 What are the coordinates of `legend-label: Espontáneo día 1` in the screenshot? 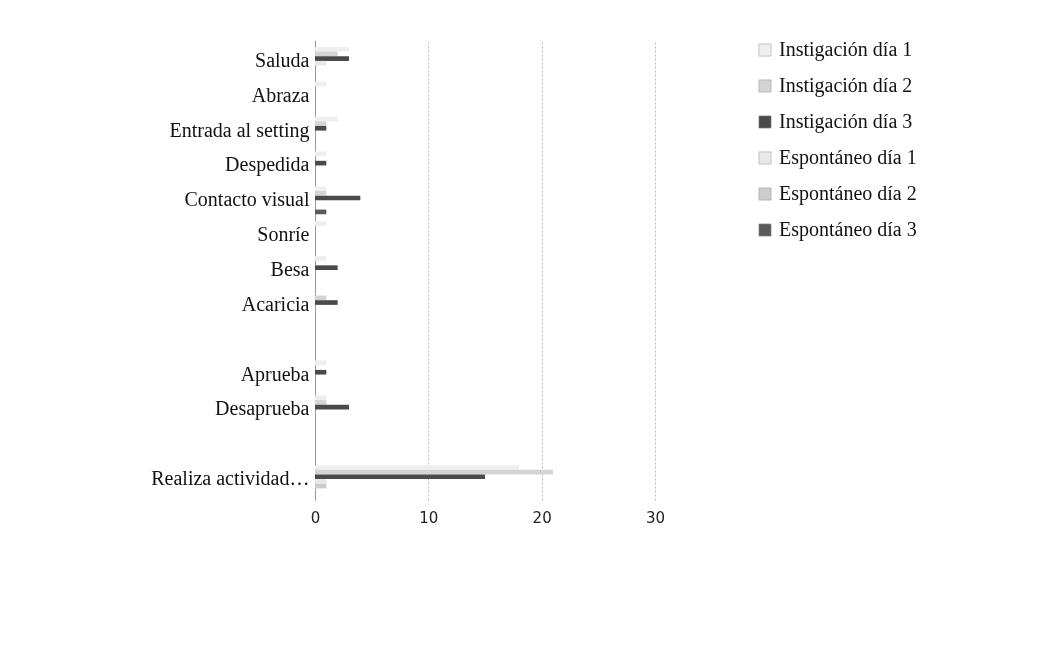 It's located at (848, 157).